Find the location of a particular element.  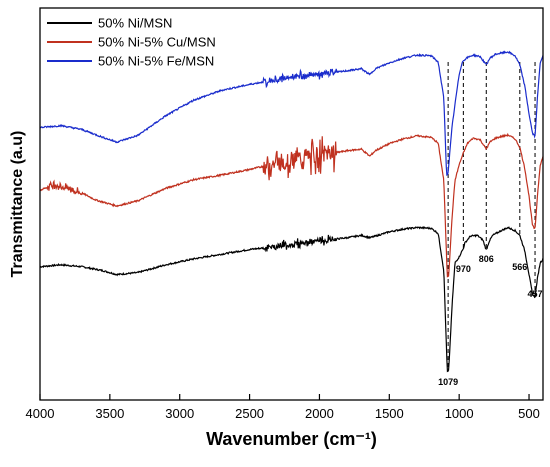

x-tick-label: 3000 is located at coordinates (179, 413).